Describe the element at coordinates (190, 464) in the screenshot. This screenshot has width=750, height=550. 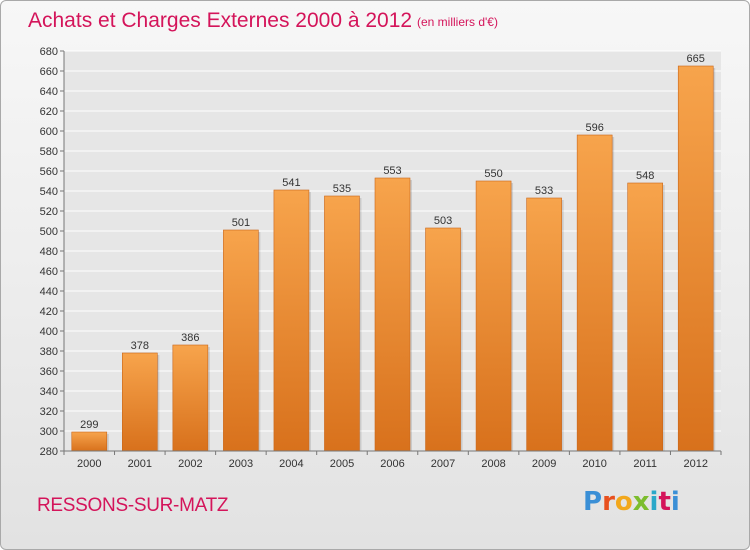
I see `x-tick-label: 2002` at that location.